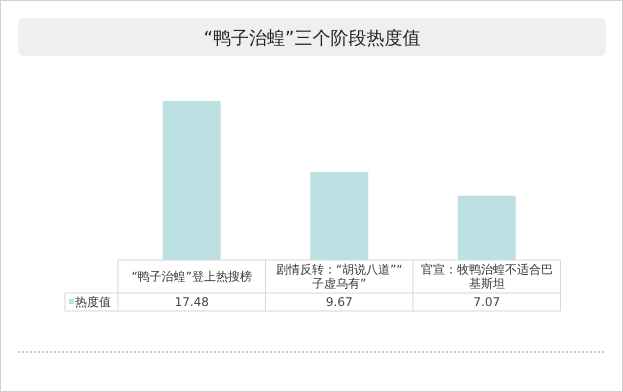  I want to click on data-label: 17.48, so click(191, 302).